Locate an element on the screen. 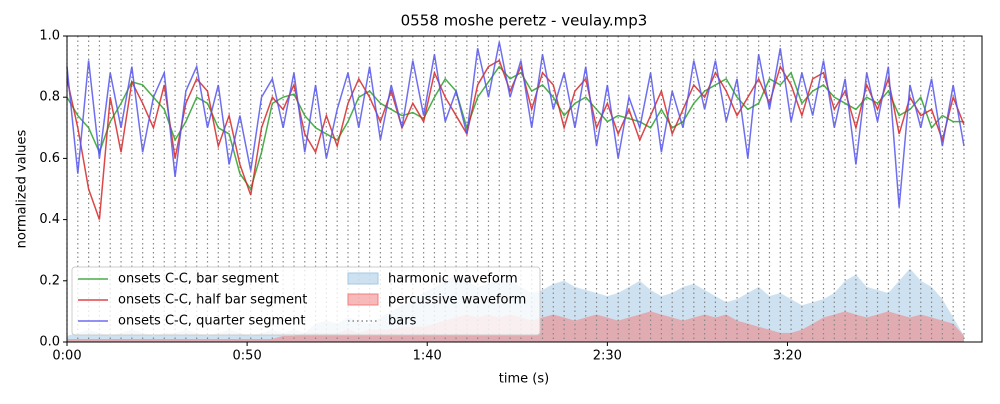 This screenshot has height=404, width=1000. y-tick-label: 0.2 is located at coordinates (49, 280).